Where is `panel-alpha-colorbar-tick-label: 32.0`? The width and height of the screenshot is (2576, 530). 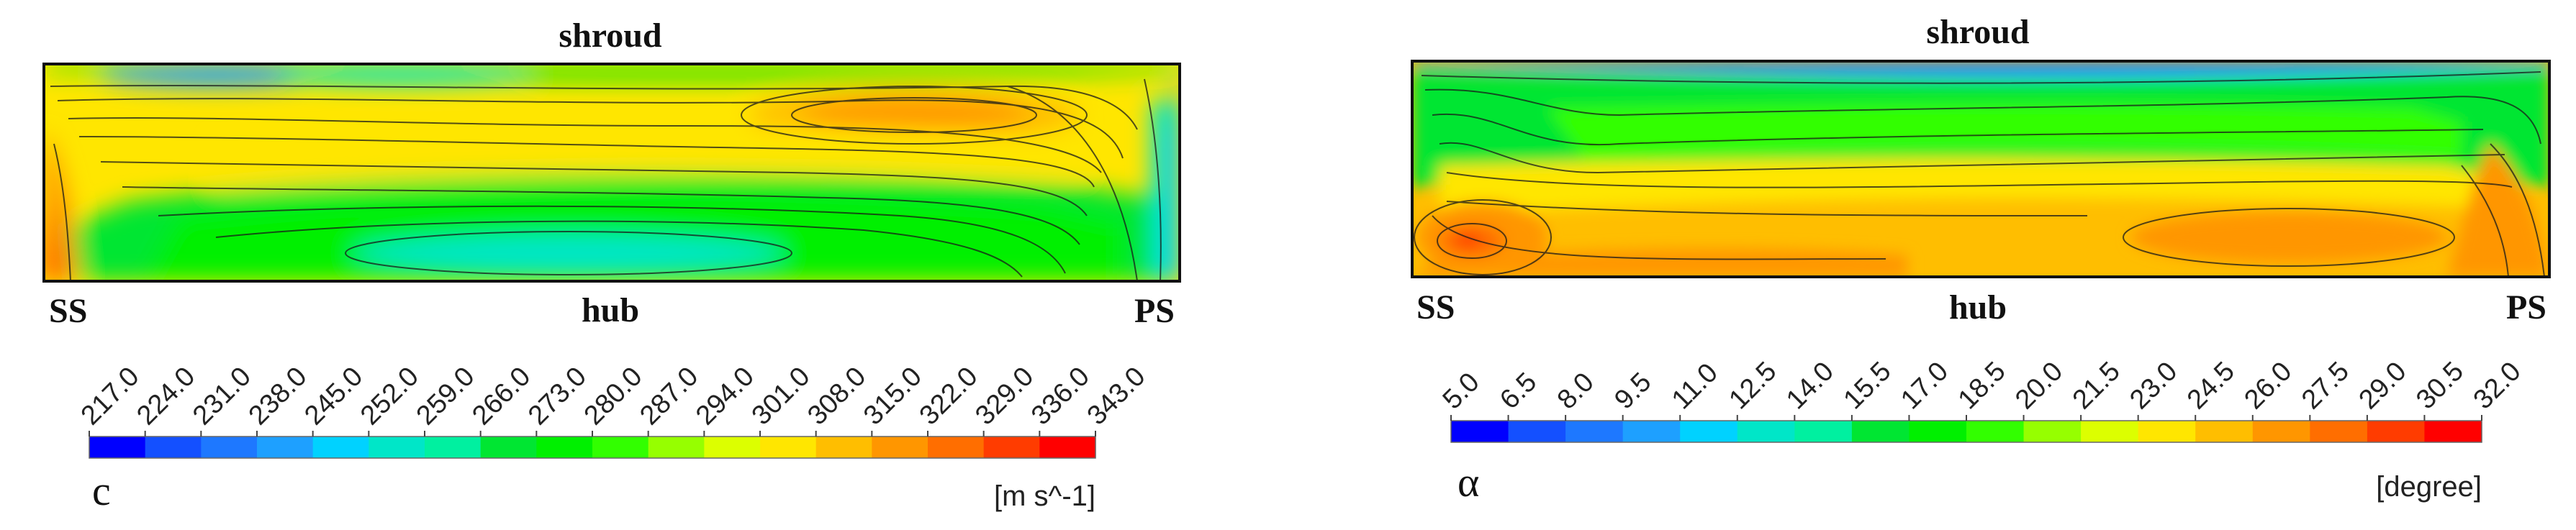 panel-alpha-colorbar-tick-label: 32.0 is located at coordinates (2497, 385).